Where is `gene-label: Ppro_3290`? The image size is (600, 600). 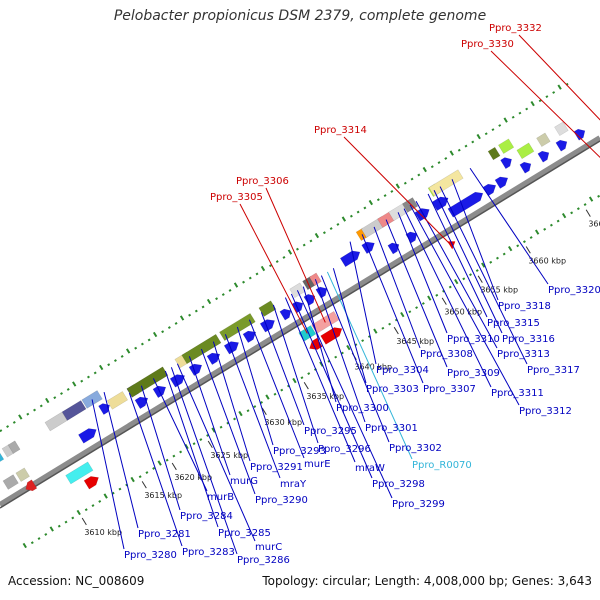
gene-label: Ppro_3290 is located at coordinates (281, 500).